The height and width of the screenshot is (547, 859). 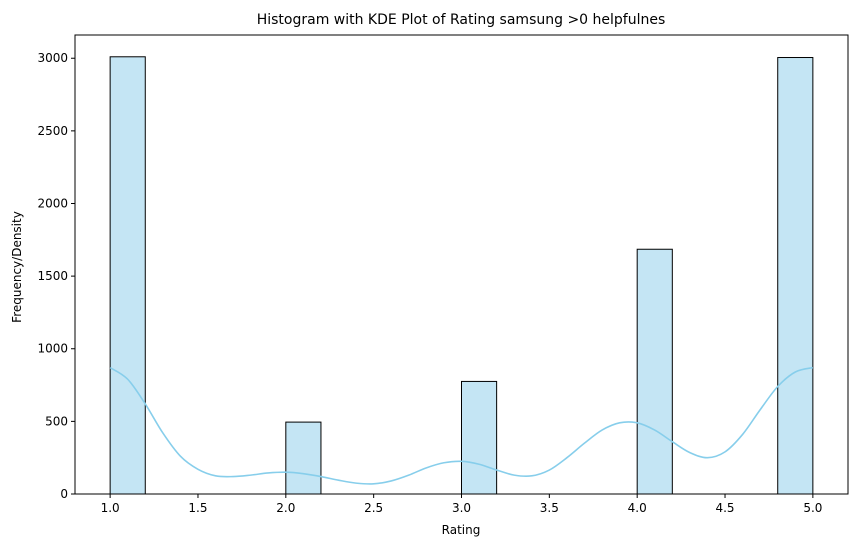 I want to click on y-tick-label: 1000, so click(x=52, y=349).